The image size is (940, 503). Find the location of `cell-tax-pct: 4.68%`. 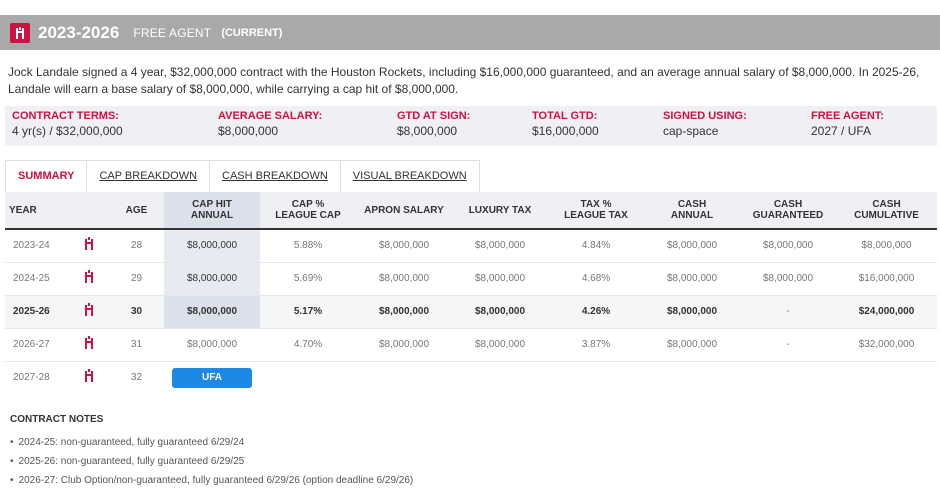

cell-tax-pct: 4.68% is located at coordinates (596, 279).